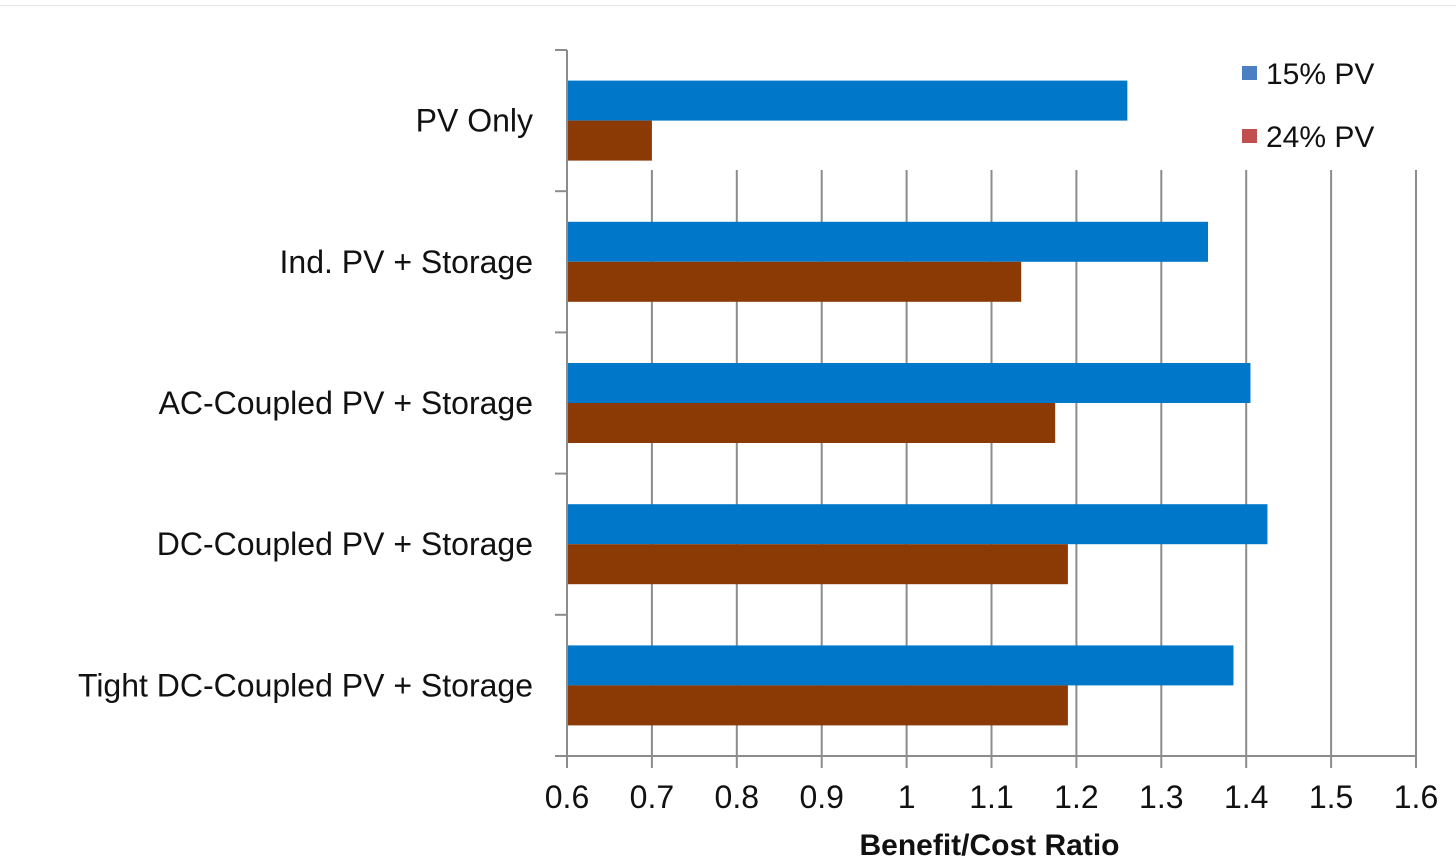 The image size is (1456, 861). Describe the element at coordinates (728, 5) in the screenshot. I see `top-border` at that location.